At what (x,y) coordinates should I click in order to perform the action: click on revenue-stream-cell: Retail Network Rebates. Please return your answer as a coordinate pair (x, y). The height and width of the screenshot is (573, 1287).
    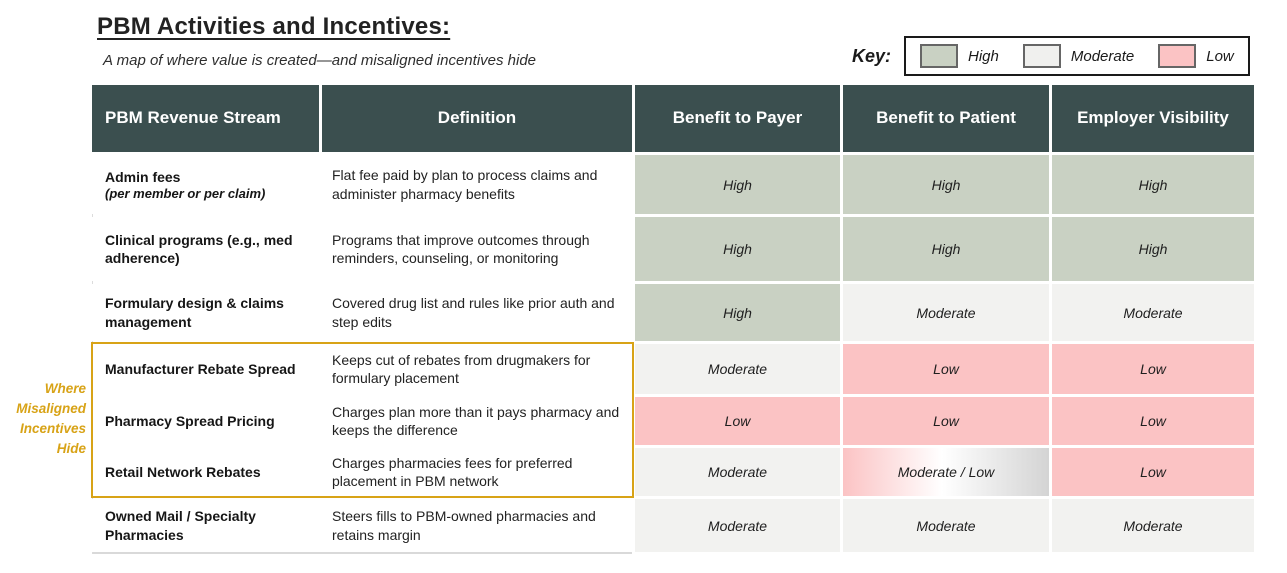
    Looking at the image, I should click on (205, 472).